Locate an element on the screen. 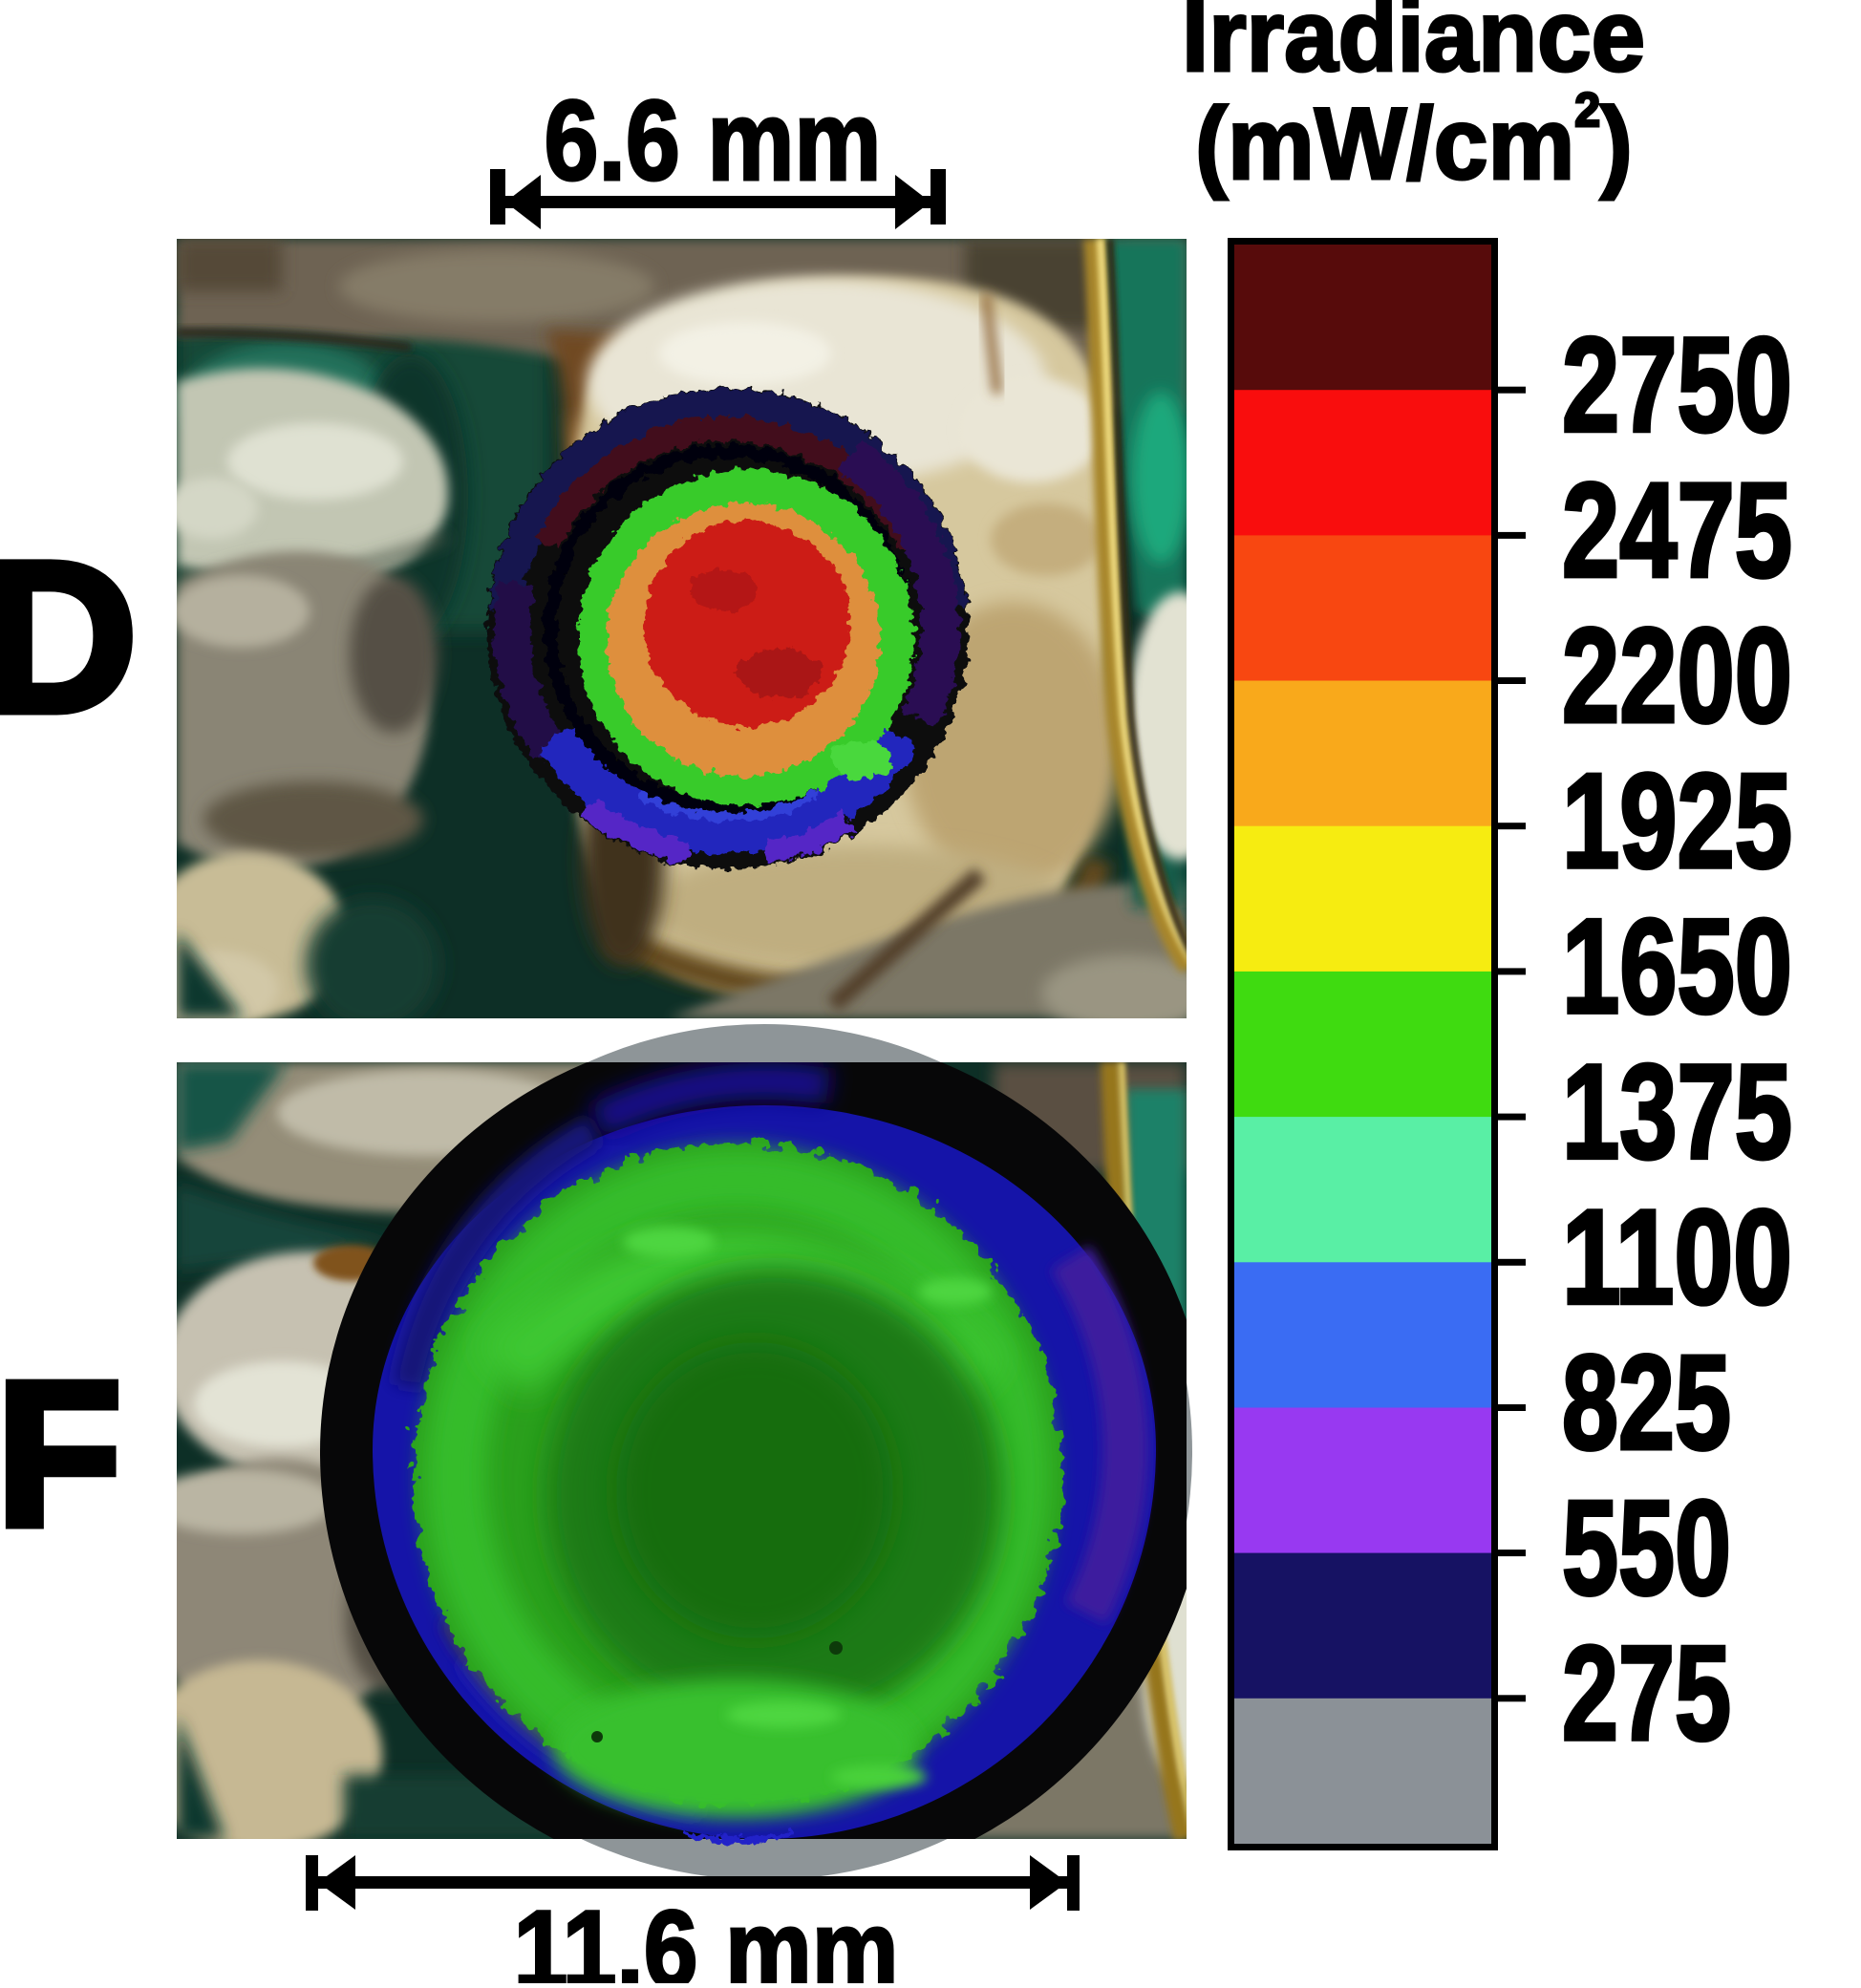  svg-text: 2750 is located at coordinates (1677, 384).